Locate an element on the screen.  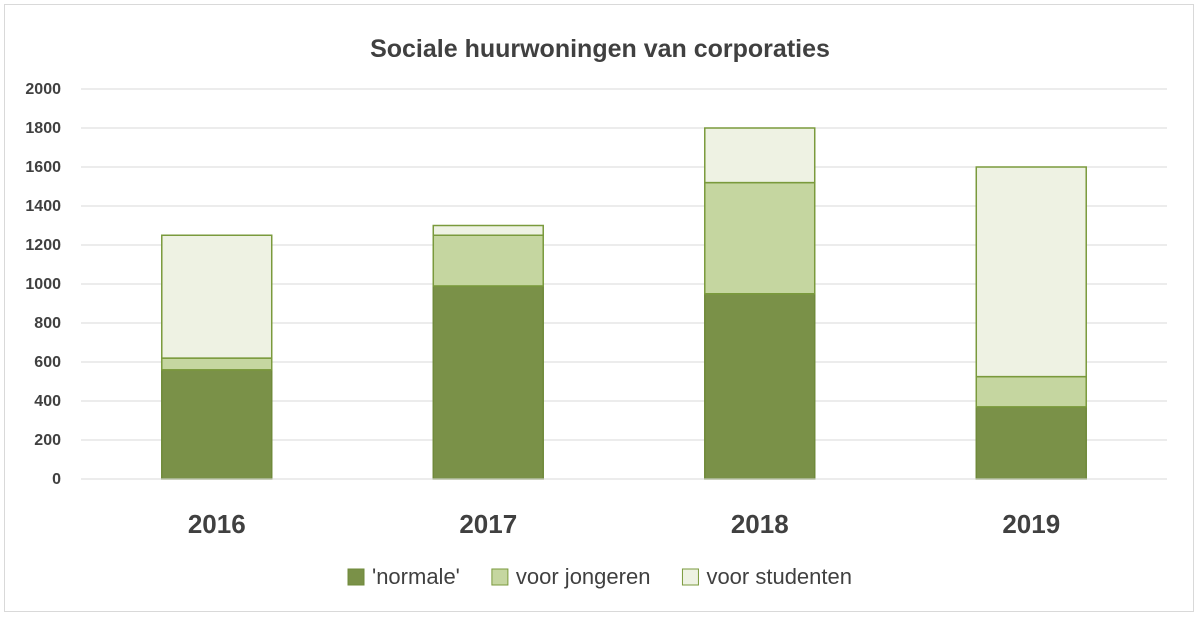
y-tick-label: 0 is located at coordinates (56, 479).